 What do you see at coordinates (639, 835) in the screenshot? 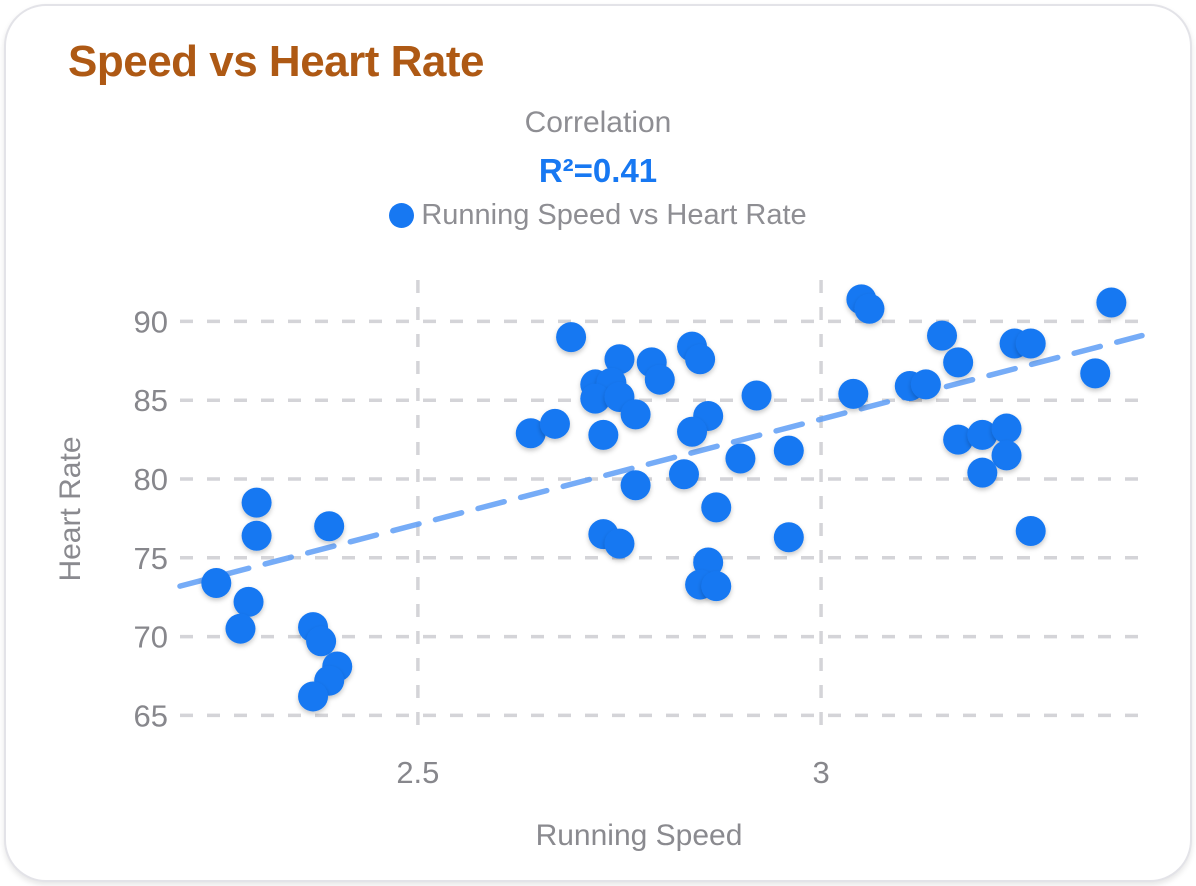
I see `x-axis-title: Running Speed` at bounding box center [639, 835].